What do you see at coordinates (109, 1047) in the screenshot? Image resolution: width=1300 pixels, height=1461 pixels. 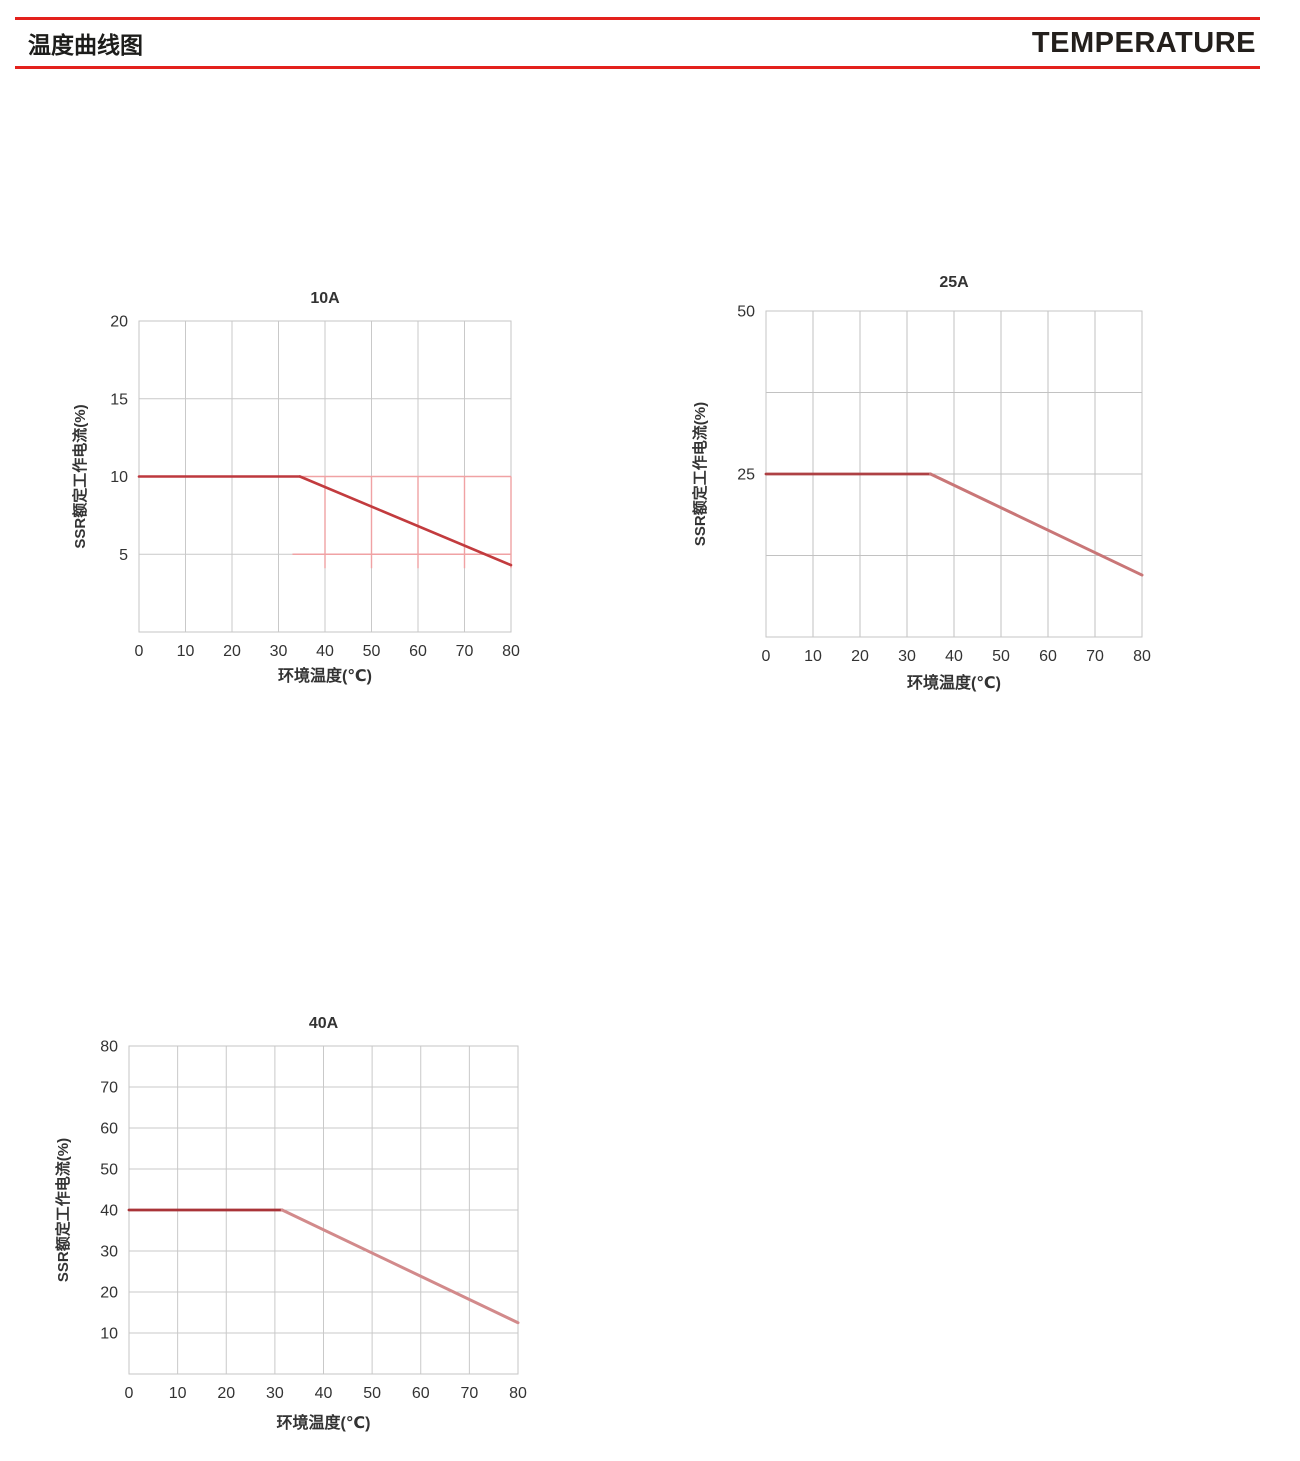 I see `y-tick-label: 80` at bounding box center [109, 1047].